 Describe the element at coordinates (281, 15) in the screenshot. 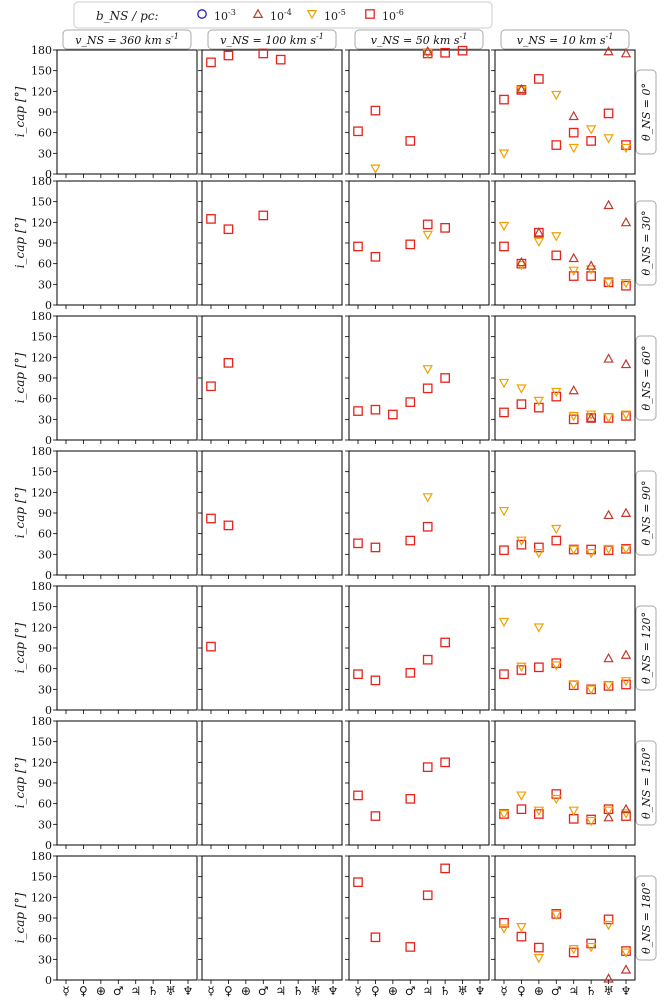

I see `legend-label: 10-4` at that location.